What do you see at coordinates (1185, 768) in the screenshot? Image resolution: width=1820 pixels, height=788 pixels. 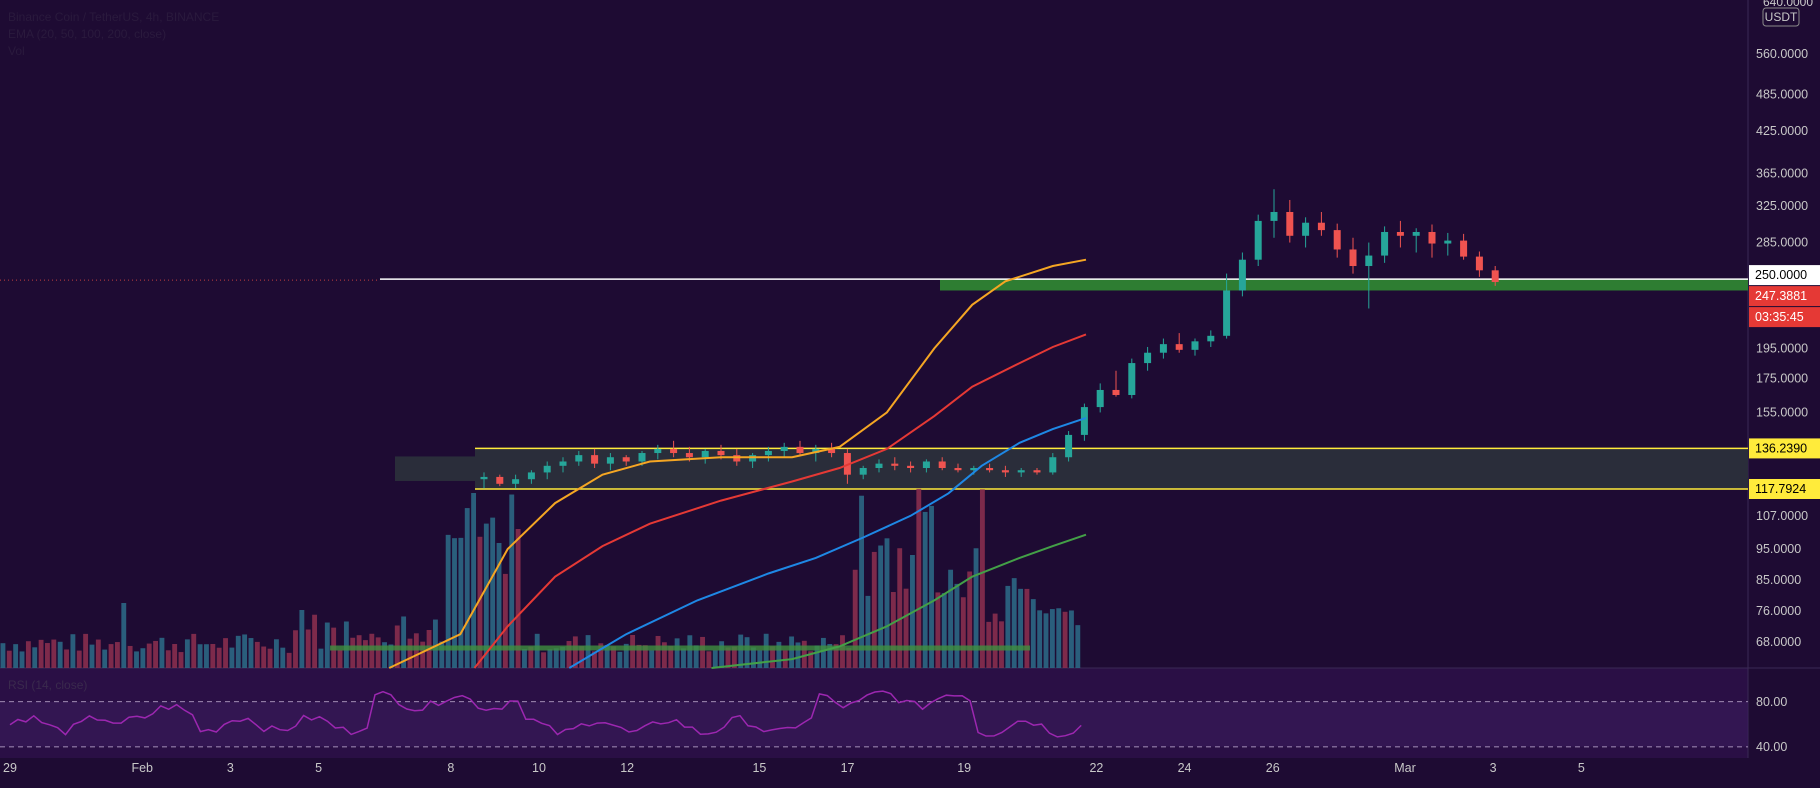 I see `time-tick-label: 24` at bounding box center [1185, 768].